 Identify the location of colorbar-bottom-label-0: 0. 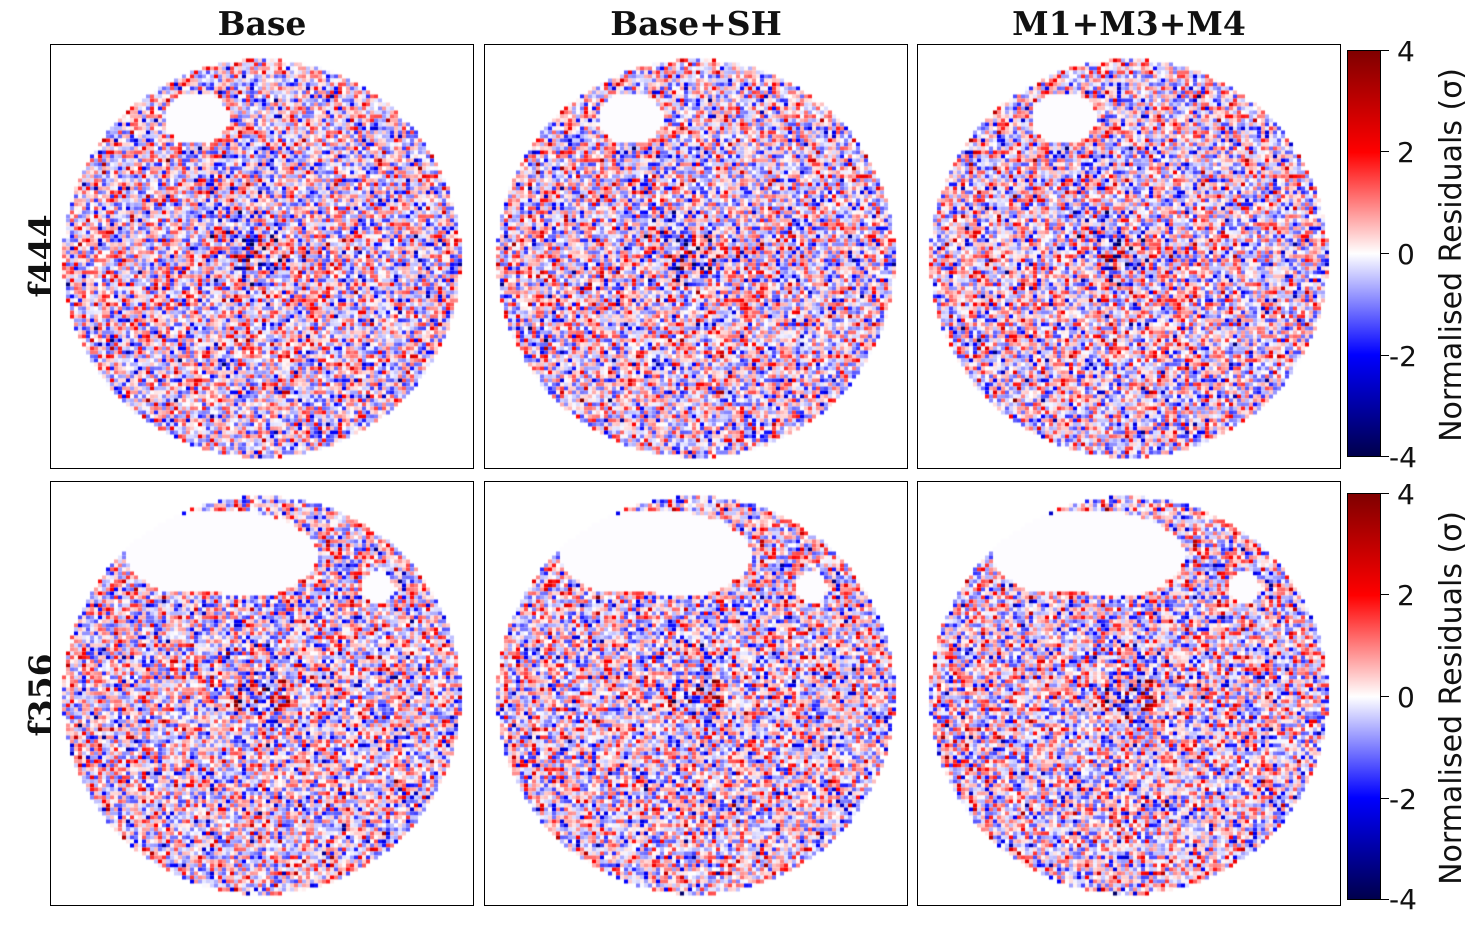
(1406, 697).